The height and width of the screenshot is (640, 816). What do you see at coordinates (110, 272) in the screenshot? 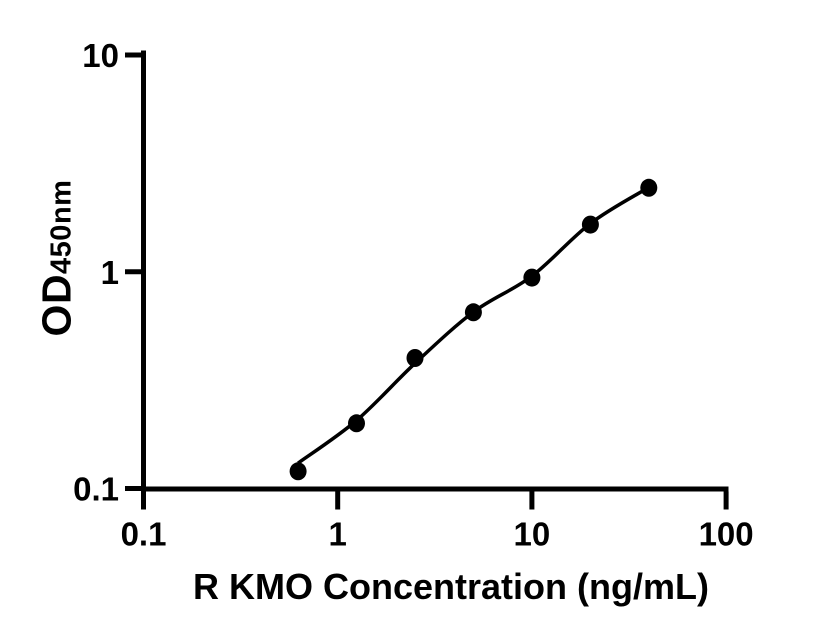
I see `y-tick-label: 1` at bounding box center [110, 272].